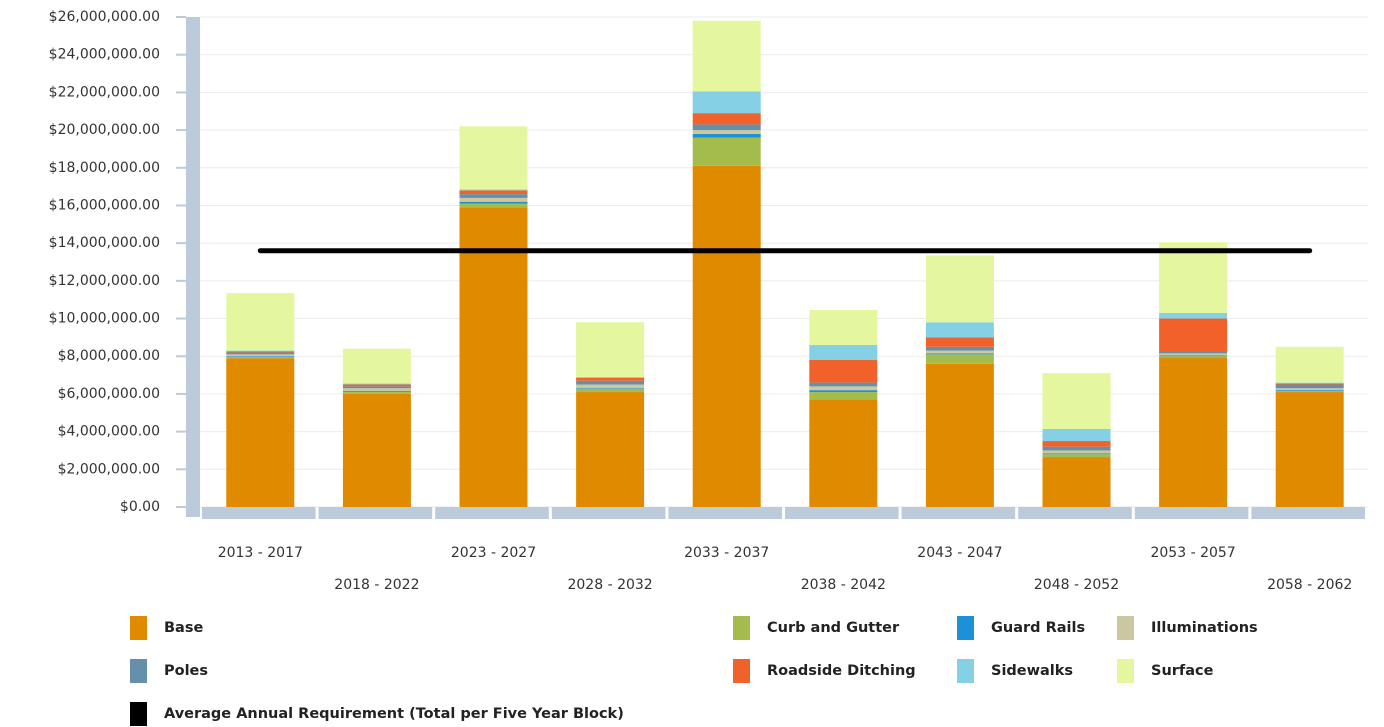 This screenshot has width=1384, height=727. I want to click on x-tick-label: 2013 - 2017, so click(260, 553).